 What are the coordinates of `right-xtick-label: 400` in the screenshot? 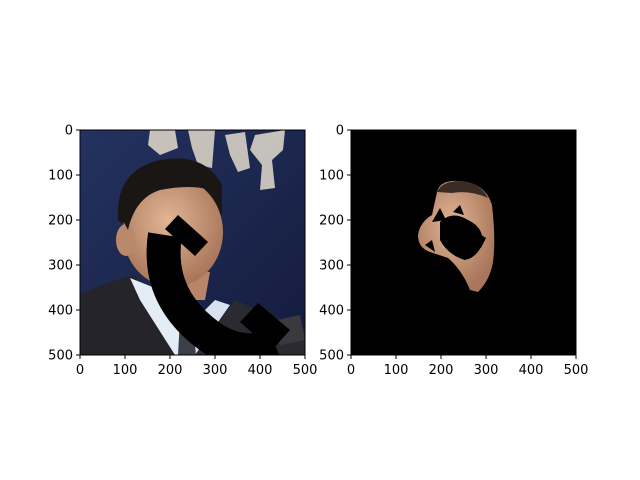 It's located at (531, 370).